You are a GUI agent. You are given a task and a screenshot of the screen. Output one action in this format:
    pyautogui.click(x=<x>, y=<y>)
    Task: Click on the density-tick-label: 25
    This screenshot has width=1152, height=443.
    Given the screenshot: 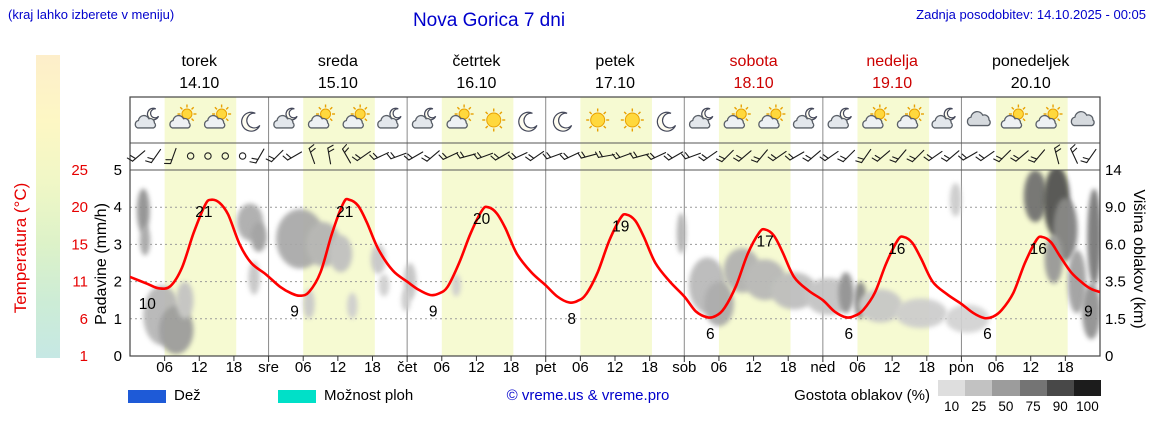 What is the action you would take?
    pyautogui.click(x=979, y=406)
    